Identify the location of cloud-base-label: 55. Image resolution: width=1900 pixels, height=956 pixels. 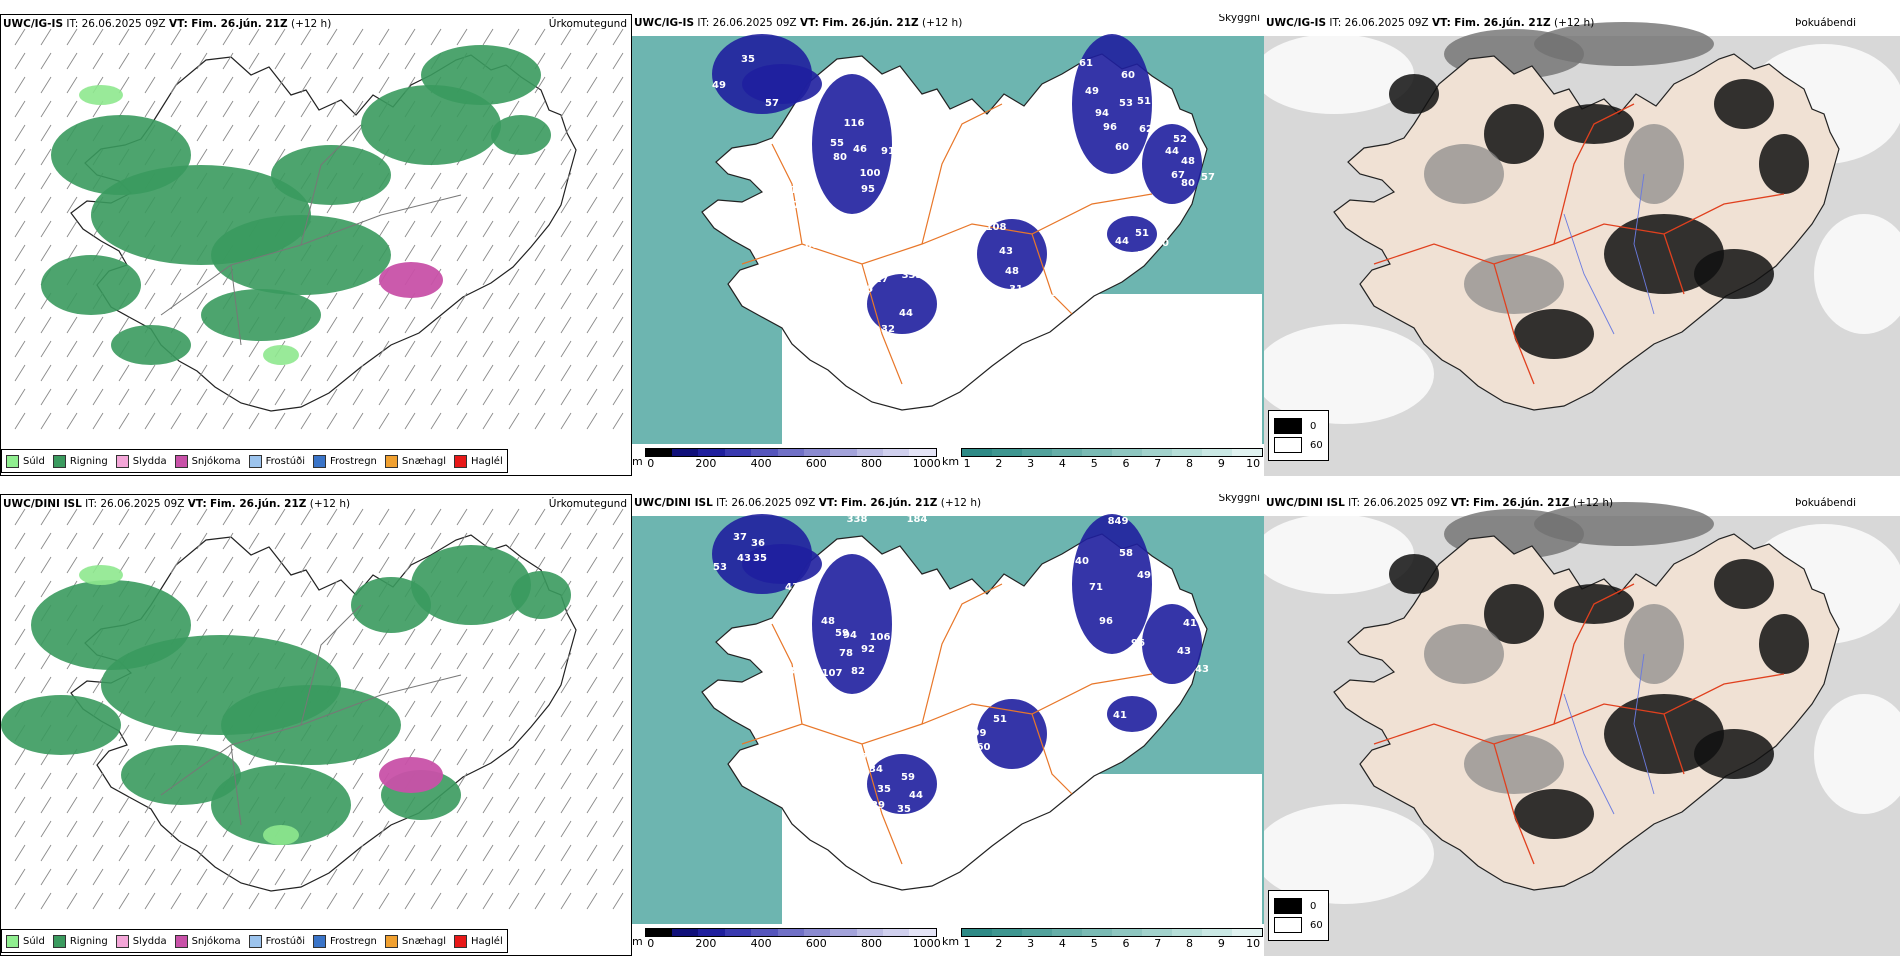
(837, 143).